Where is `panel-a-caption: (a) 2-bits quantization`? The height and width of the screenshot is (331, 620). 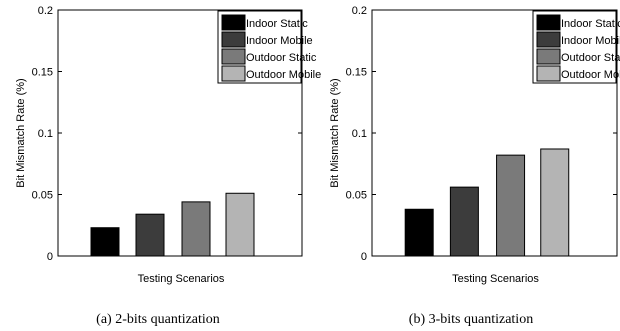 panel-a-caption: (a) 2-bits quantization is located at coordinates (158, 319).